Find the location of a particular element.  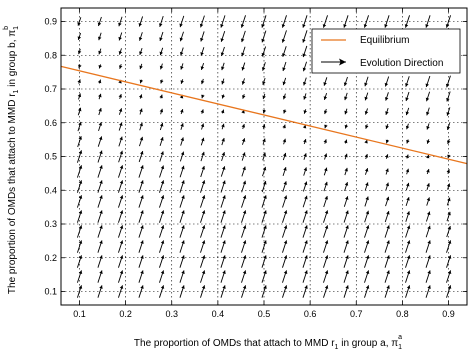

x-axis-label-pi-sup: a is located at coordinates (400, 337).